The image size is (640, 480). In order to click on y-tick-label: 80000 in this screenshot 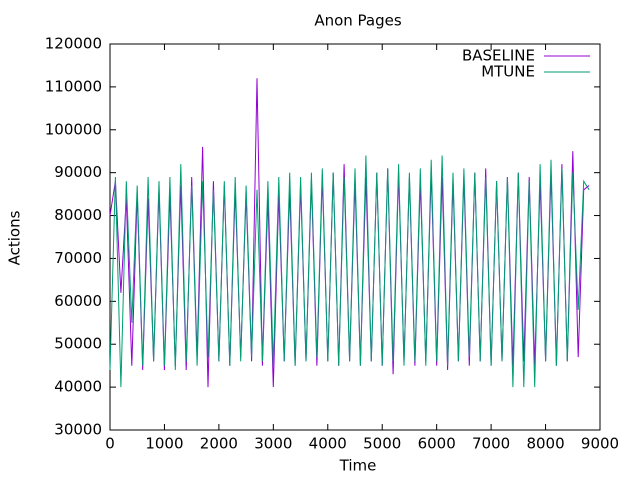, I will do `click(78, 215)`.